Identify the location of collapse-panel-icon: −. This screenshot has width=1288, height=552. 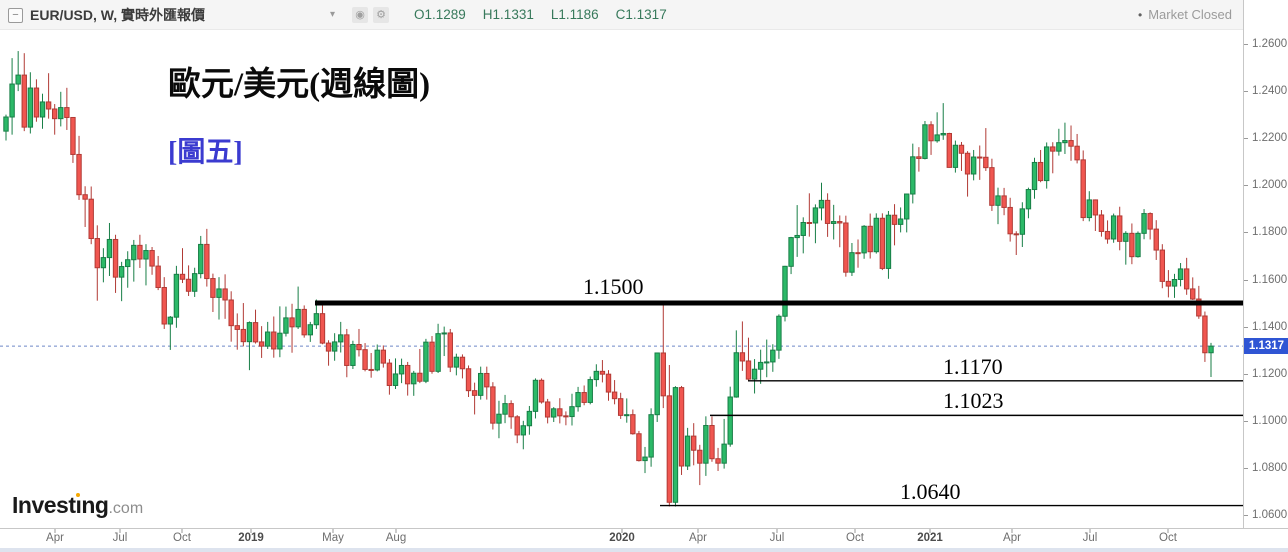
(15, 15).